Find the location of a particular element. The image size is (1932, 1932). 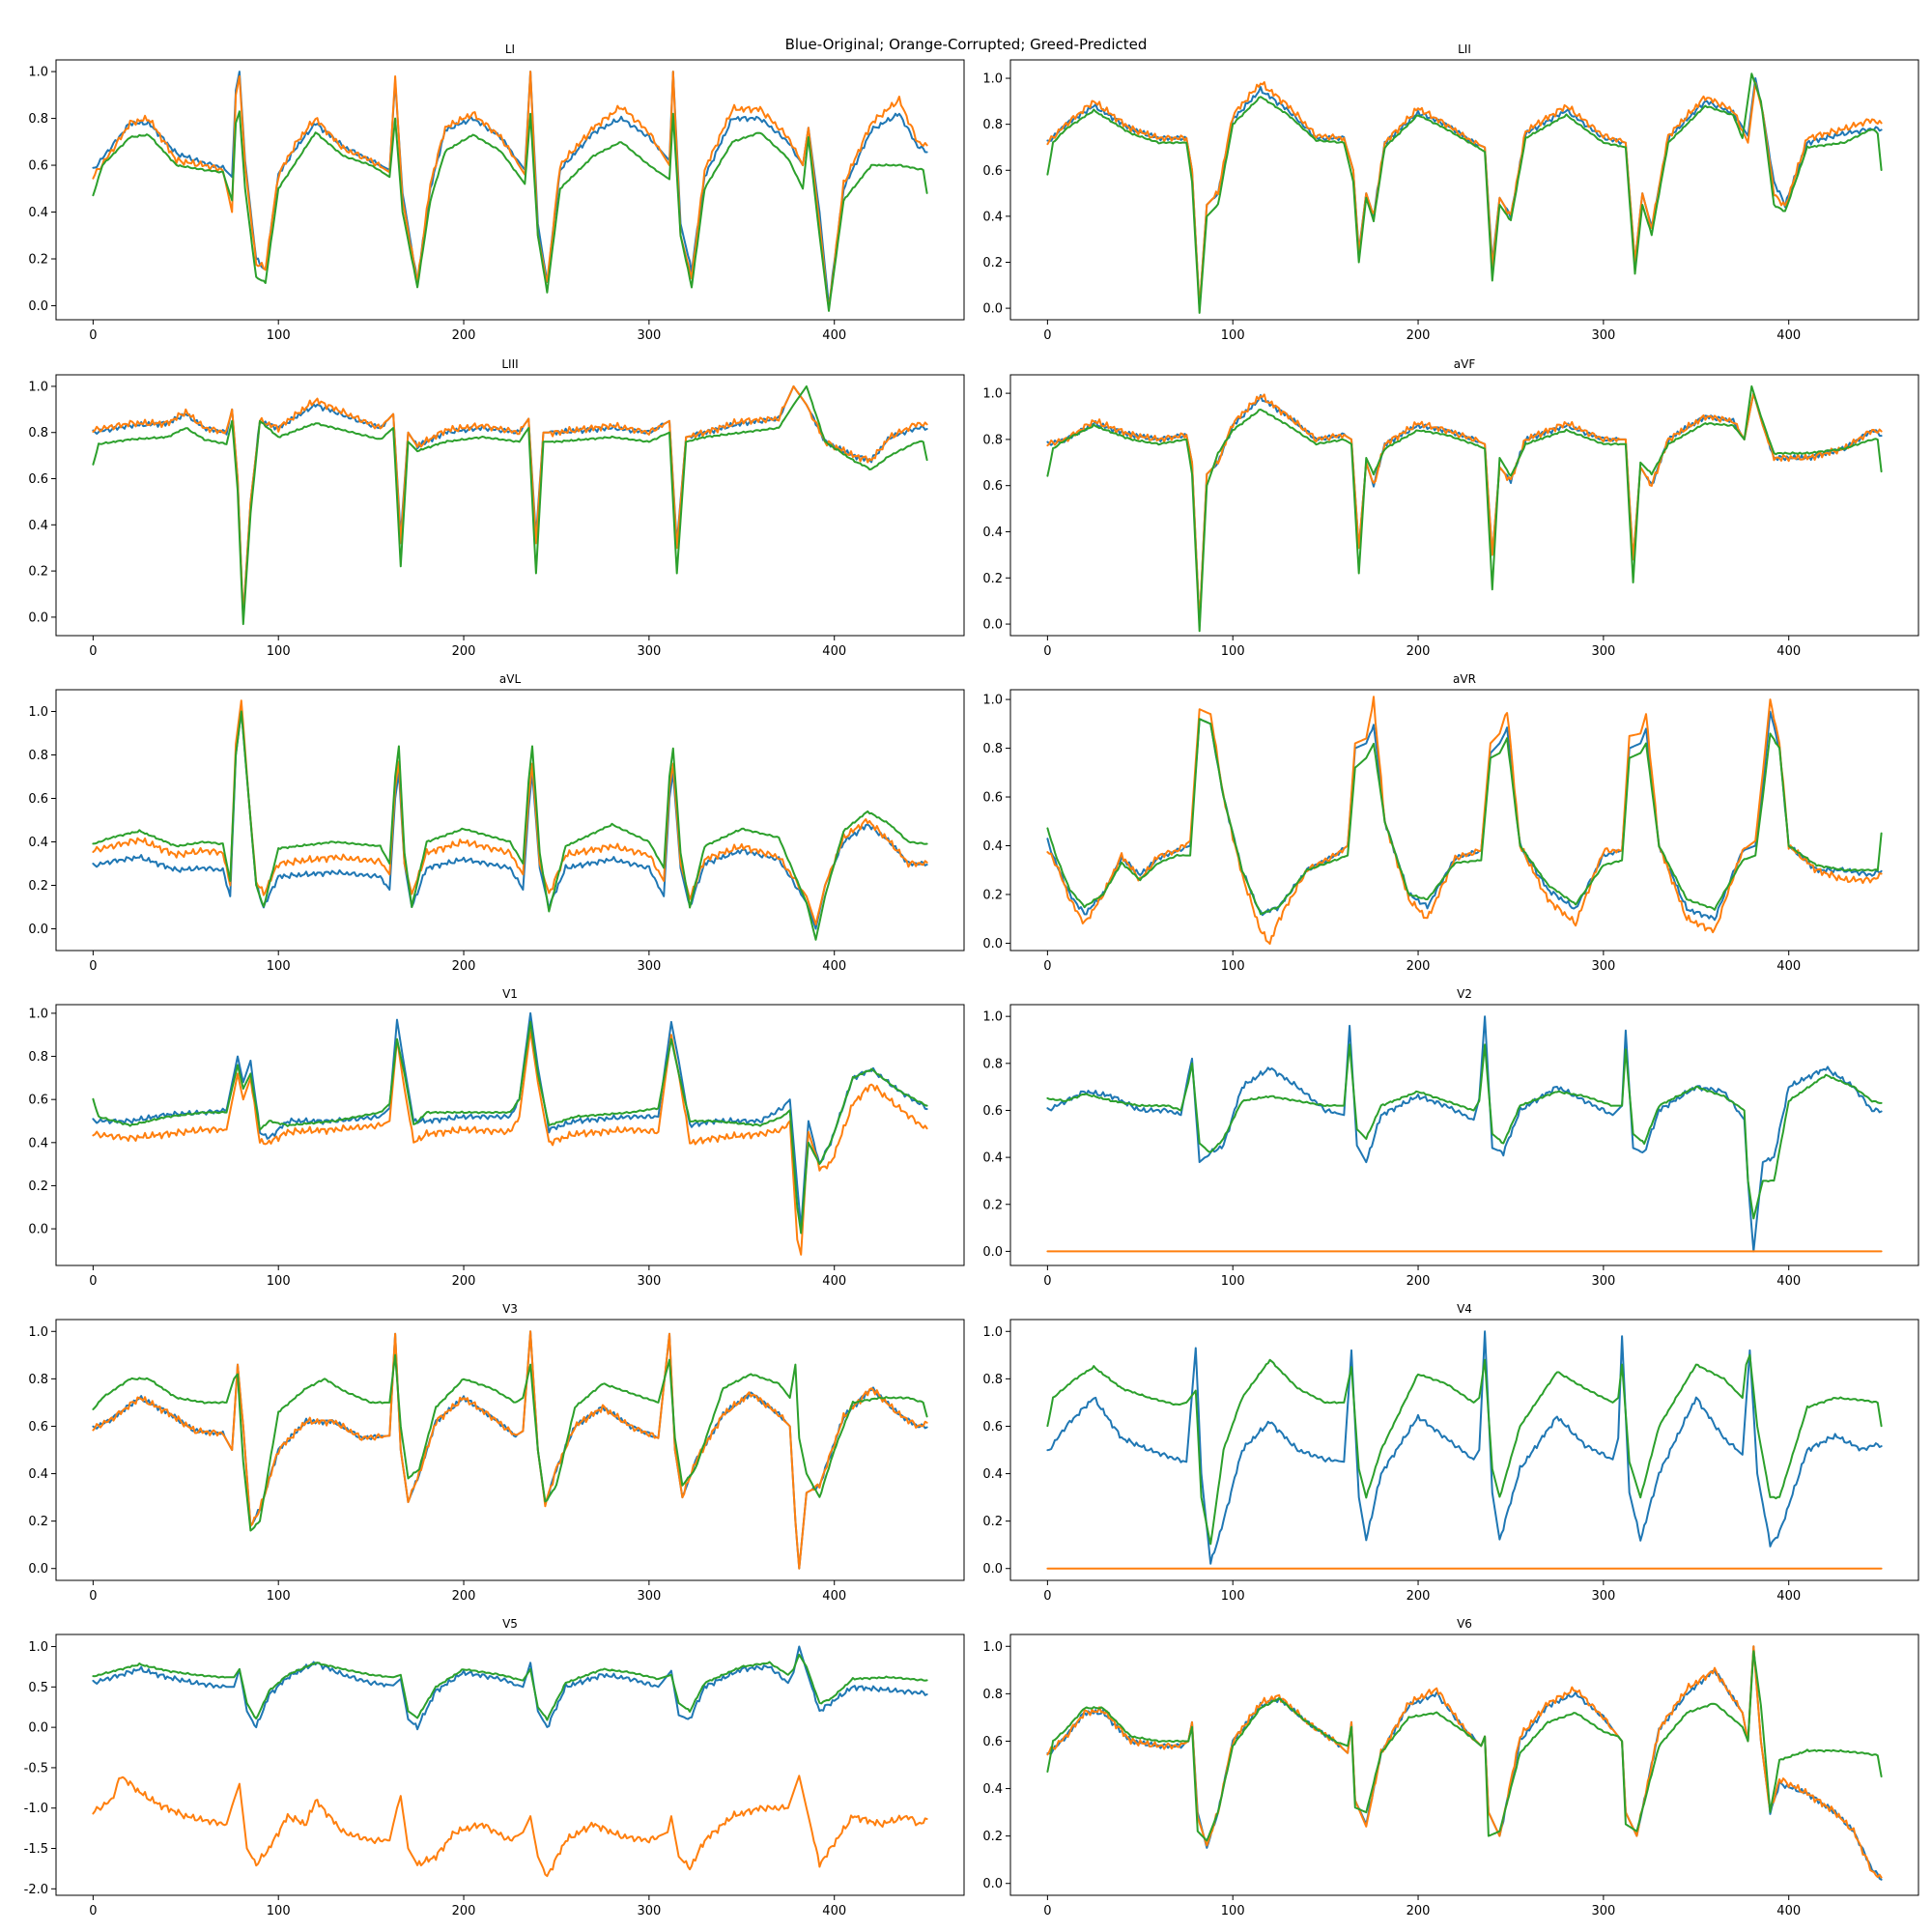

ecg-panel: aVL 0 100 200 300 400 0.0 0.2 0.4 0.6 0.8 1.0 is located at coordinates (497, 823).